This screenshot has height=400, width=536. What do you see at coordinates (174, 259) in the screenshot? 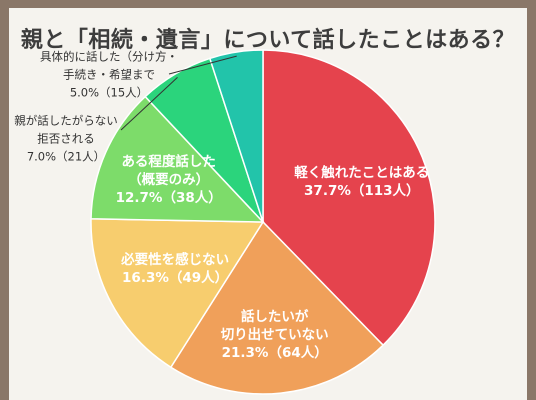
I see `slice-label-2-line-0: 必要性を感じない` at bounding box center [174, 259].